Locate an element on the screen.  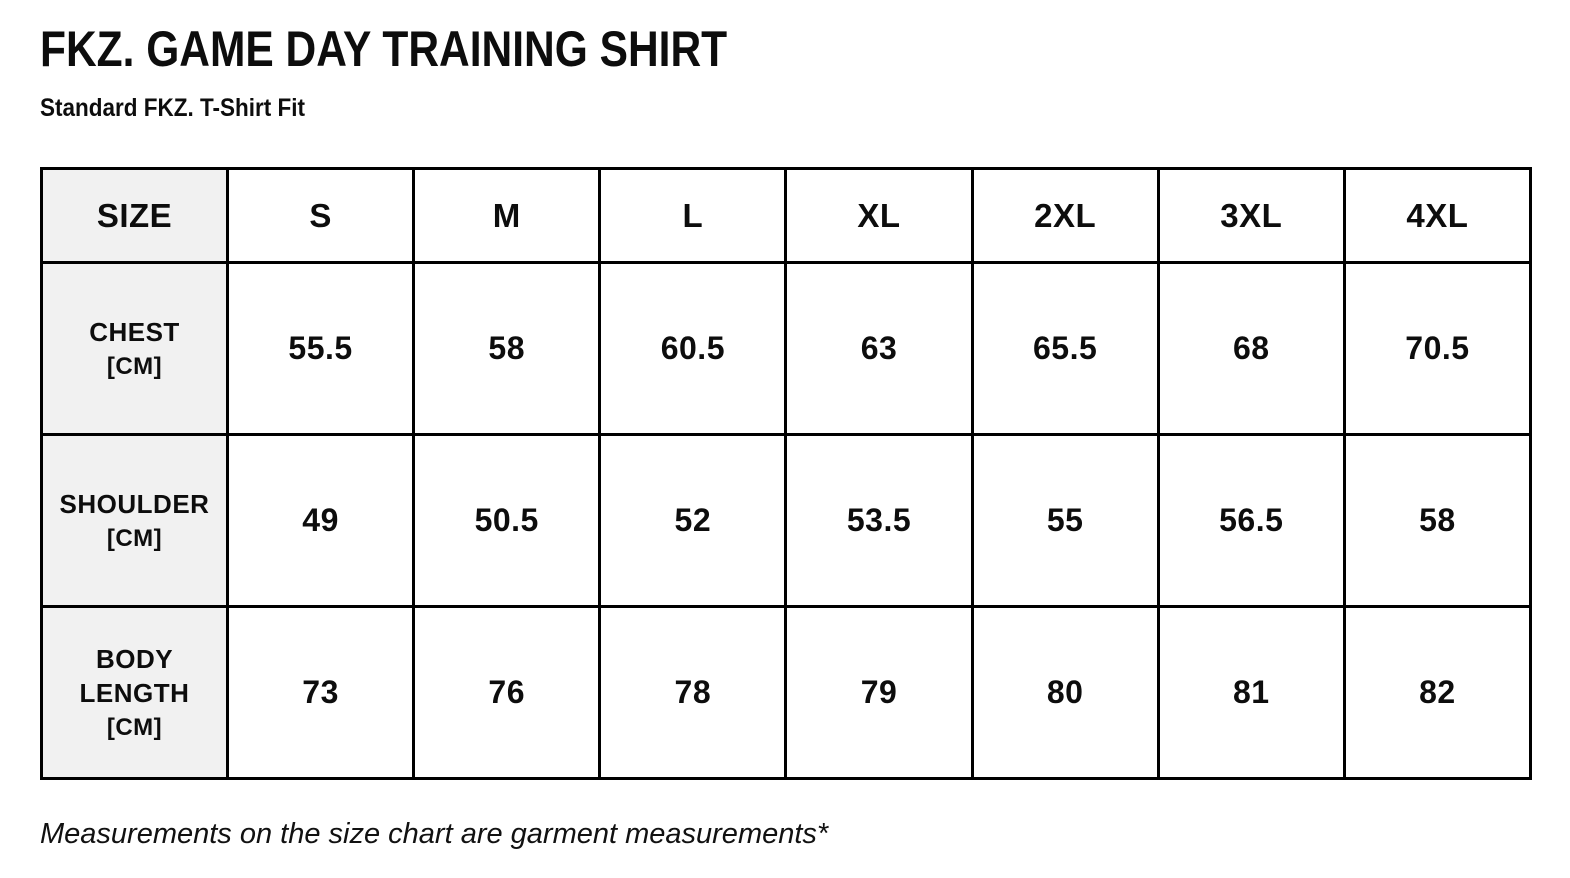
row-header-shoulder: SHOULDER [CM] is located at coordinates (134, 520).